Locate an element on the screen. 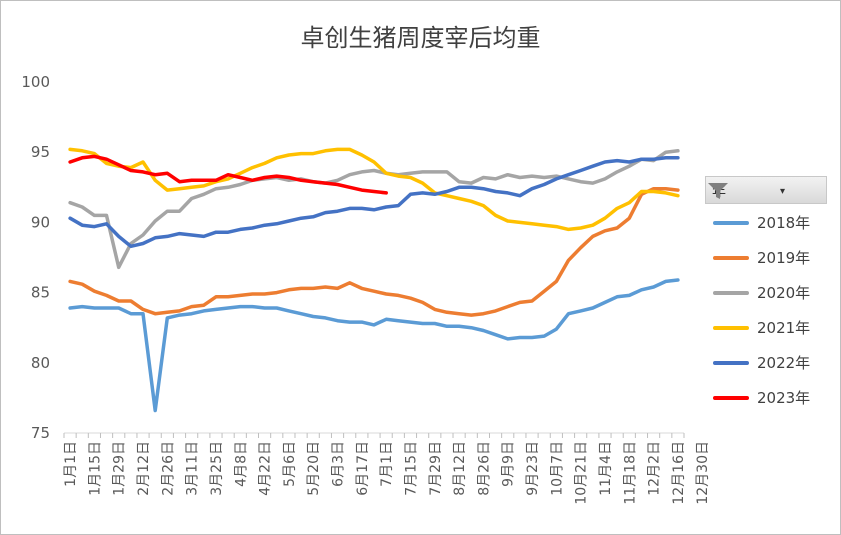 The image size is (841, 535). legend-filter-button: 年 ▾ is located at coordinates (766, 190).